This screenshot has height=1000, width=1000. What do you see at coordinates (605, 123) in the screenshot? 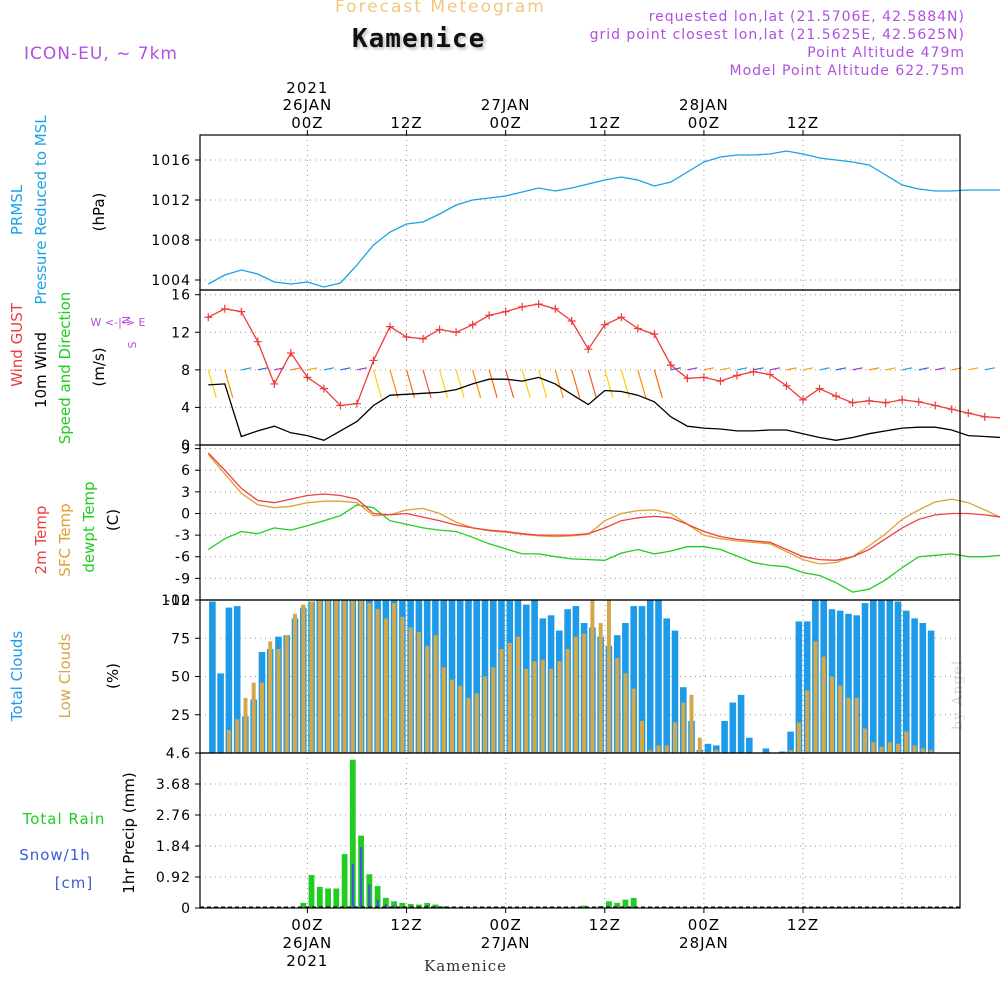
I see `top-time-label-hour: 12Z` at bounding box center [605, 123].